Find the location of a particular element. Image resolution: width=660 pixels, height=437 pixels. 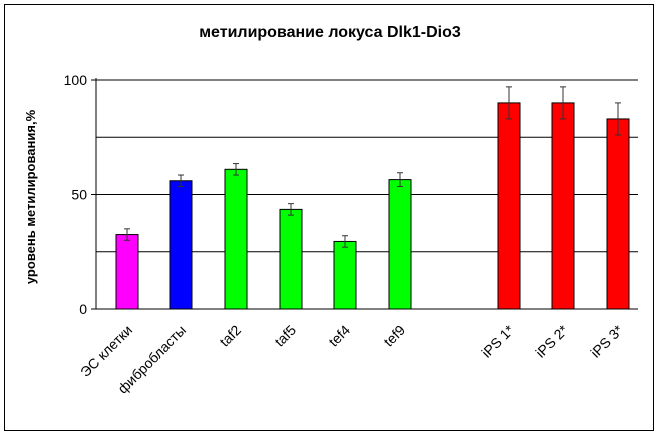

category-label: taf5 is located at coordinates (285, 336).